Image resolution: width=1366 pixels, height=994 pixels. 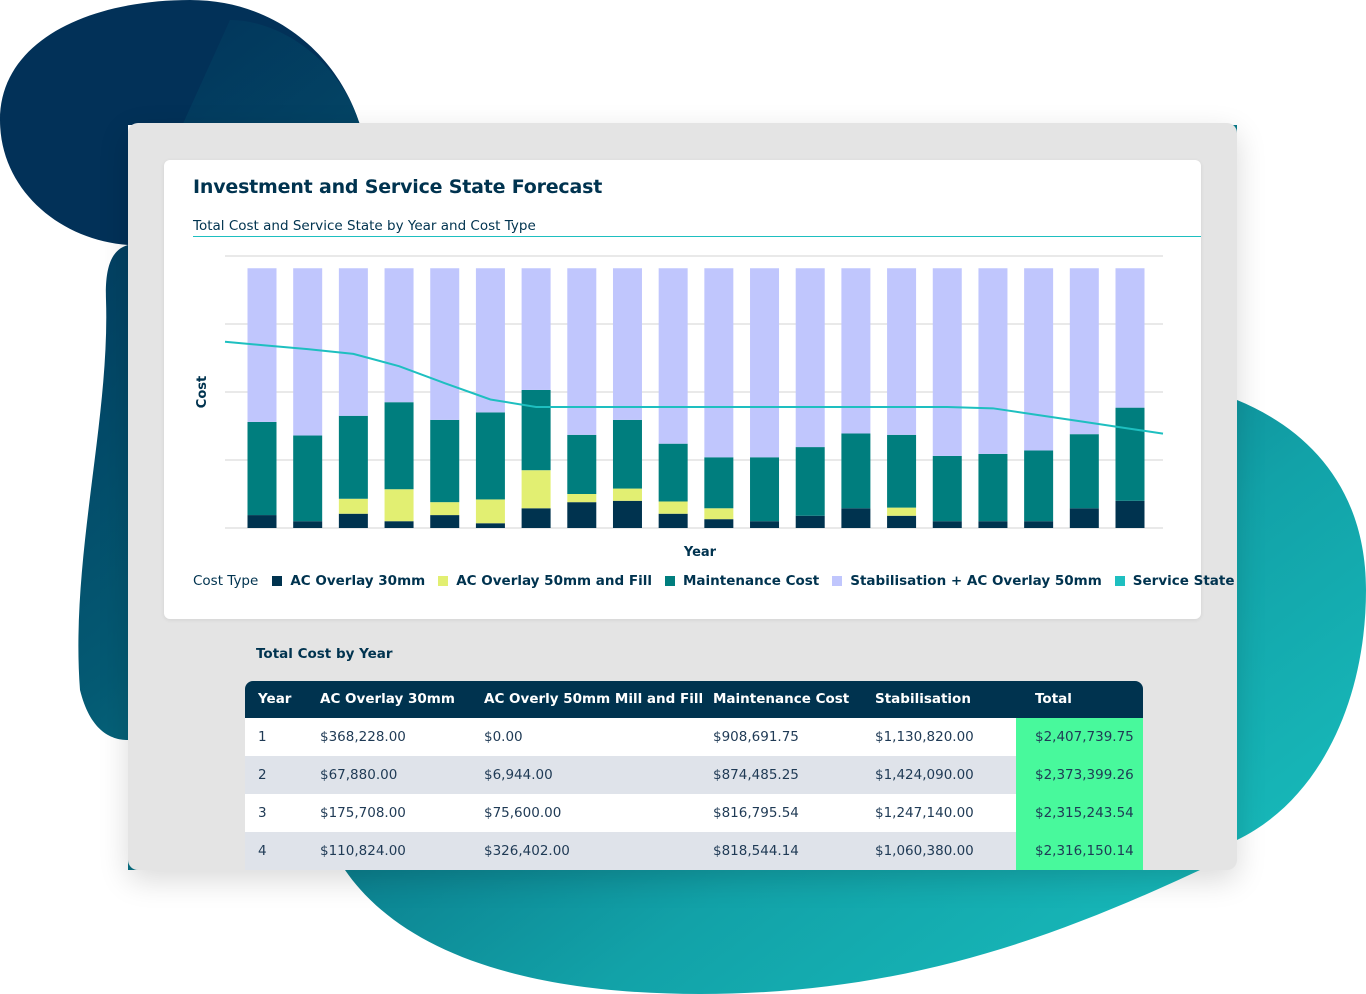 I want to click on cell-year: 4, so click(x=262, y=851).